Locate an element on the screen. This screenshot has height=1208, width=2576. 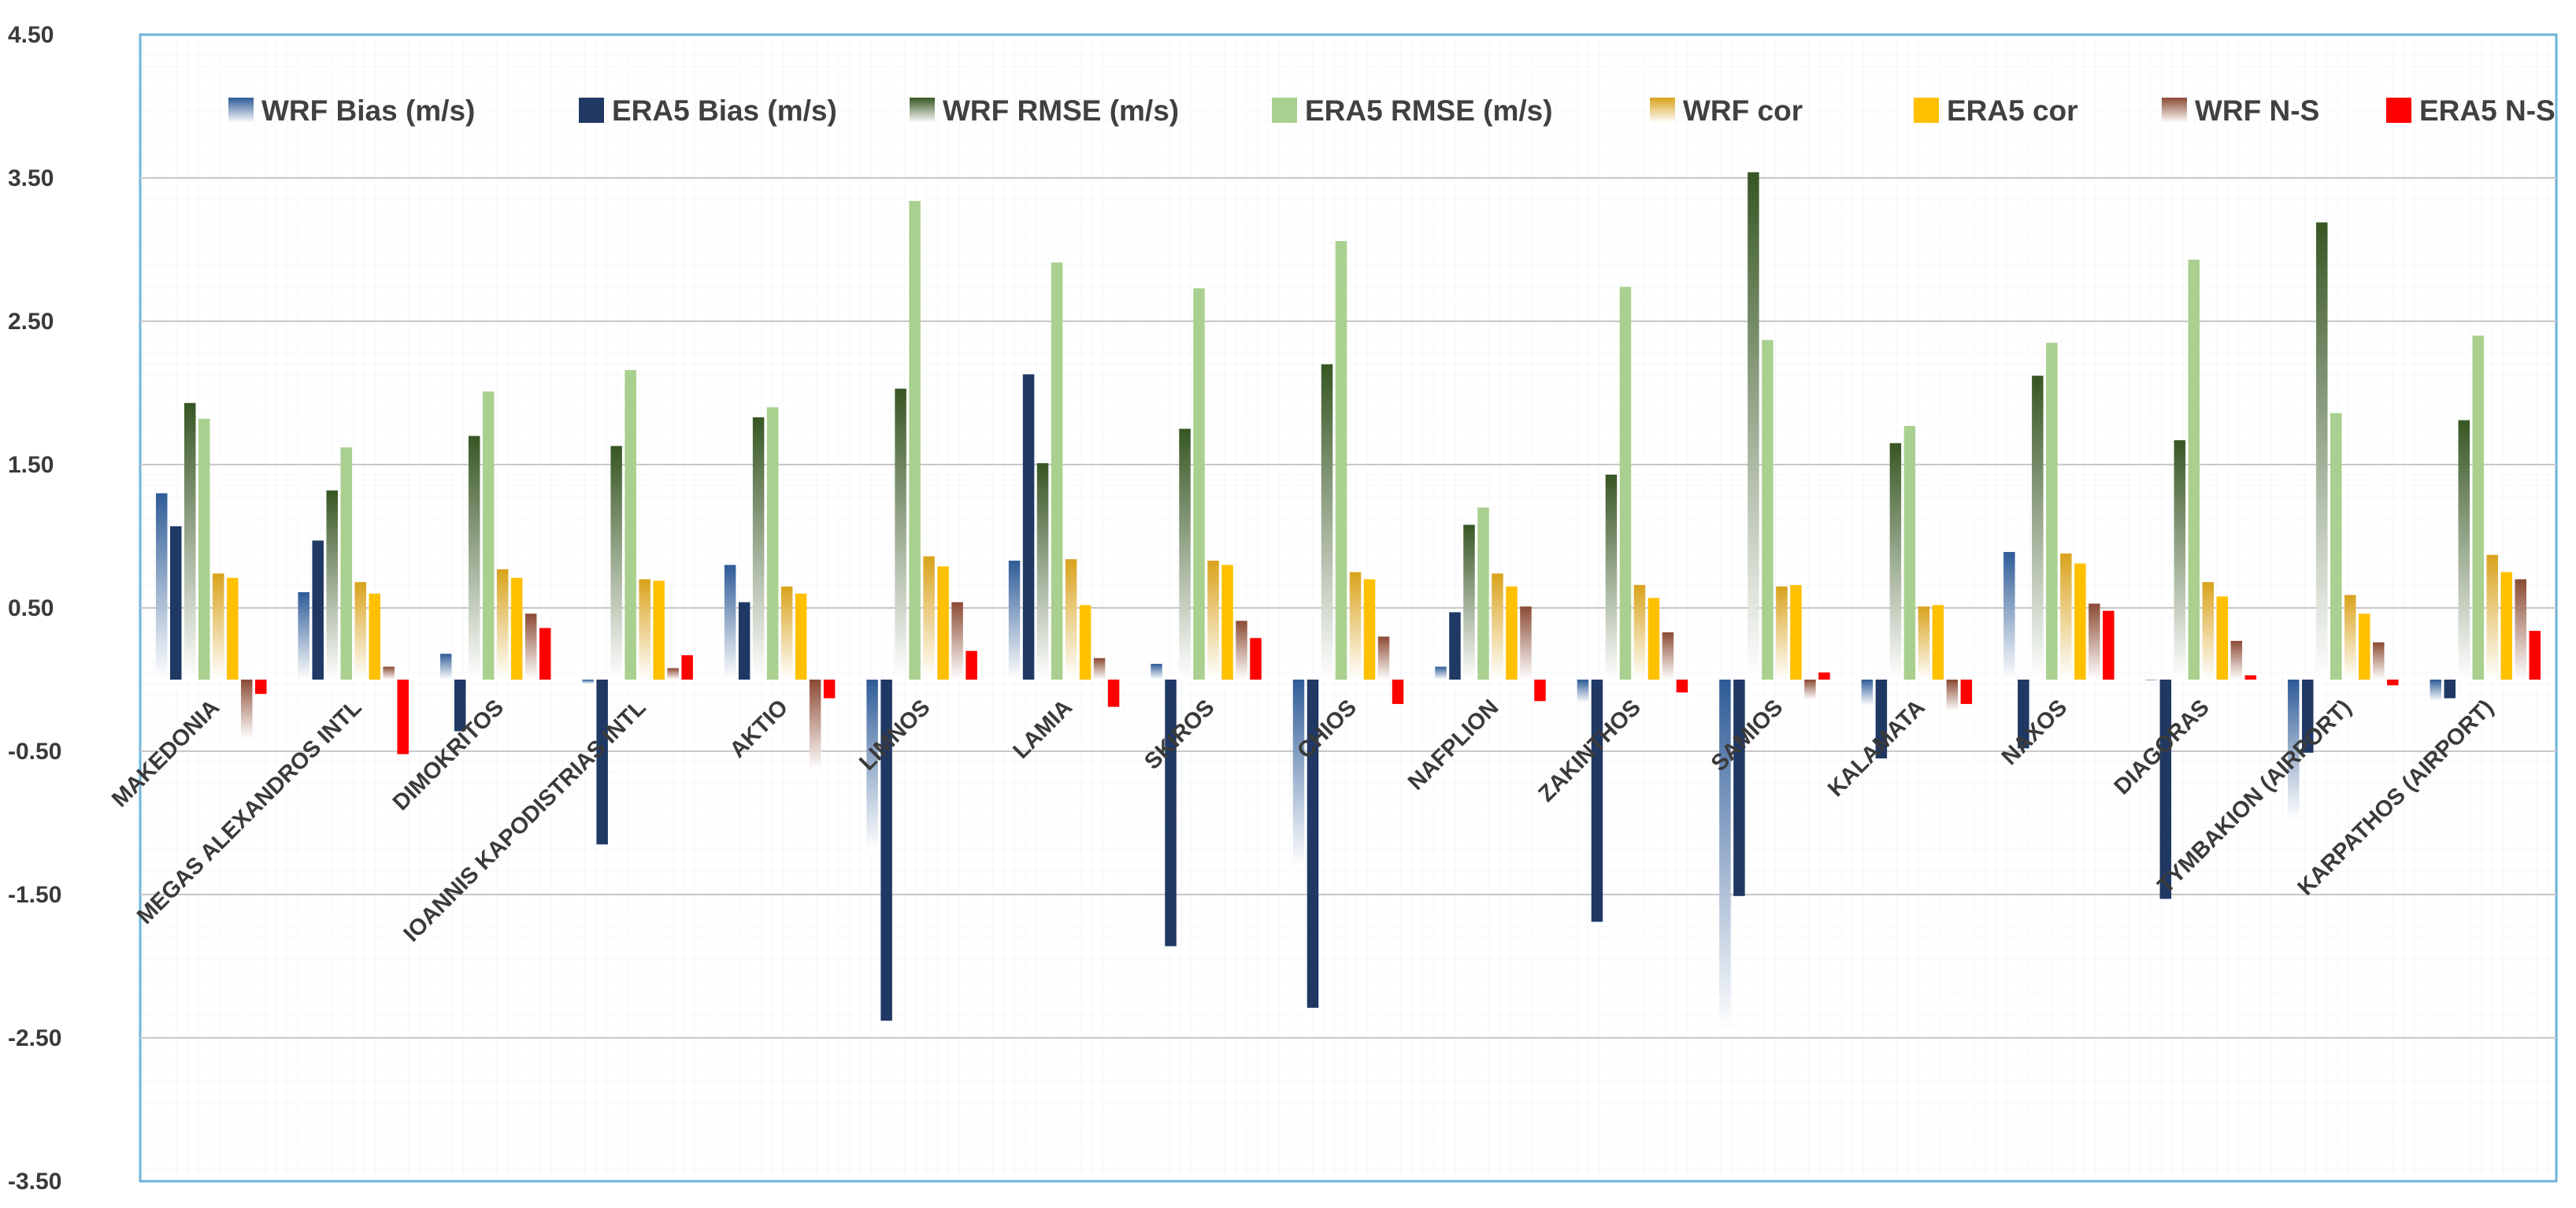
legend-label: ERA5 cor is located at coordinates (2012, 110).